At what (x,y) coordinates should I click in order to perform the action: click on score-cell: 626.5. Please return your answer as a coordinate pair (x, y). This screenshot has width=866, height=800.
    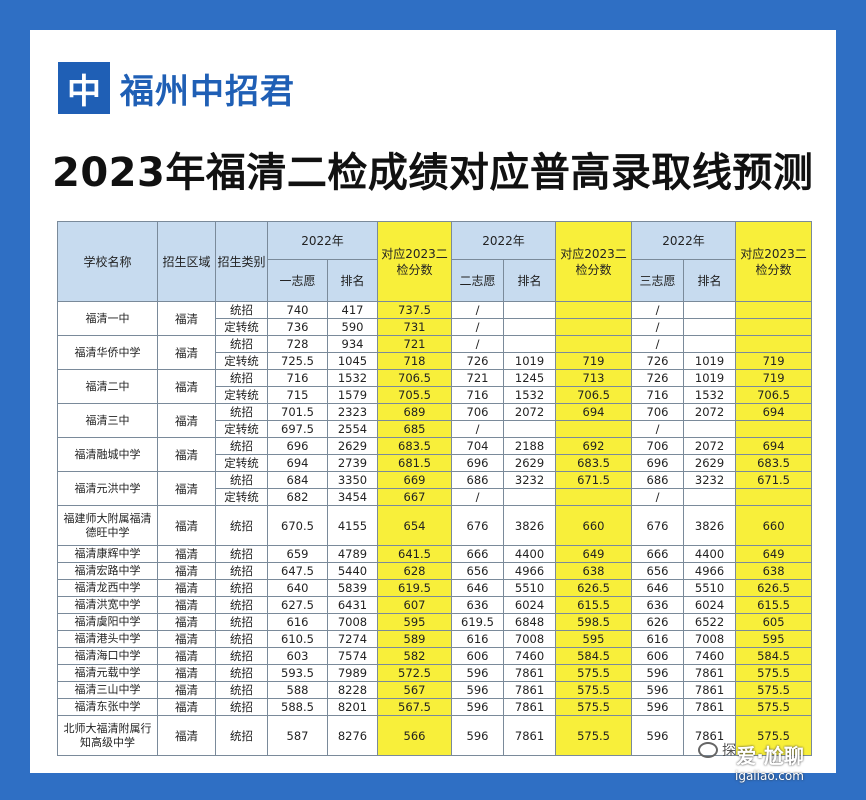
    Looking at the image, I should click on (594, 588).